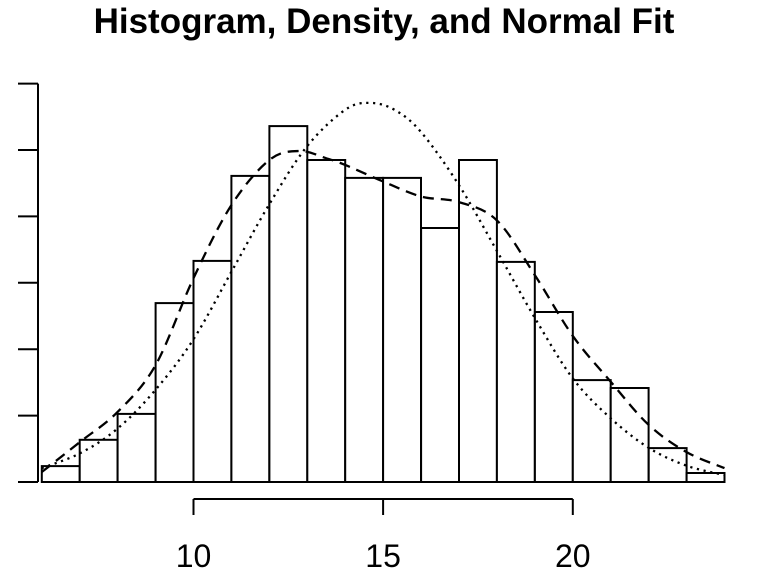  What do you see at coordinates (28, 282) in the screenshot?
I see `y-axis` at bounding box center [28, 282].